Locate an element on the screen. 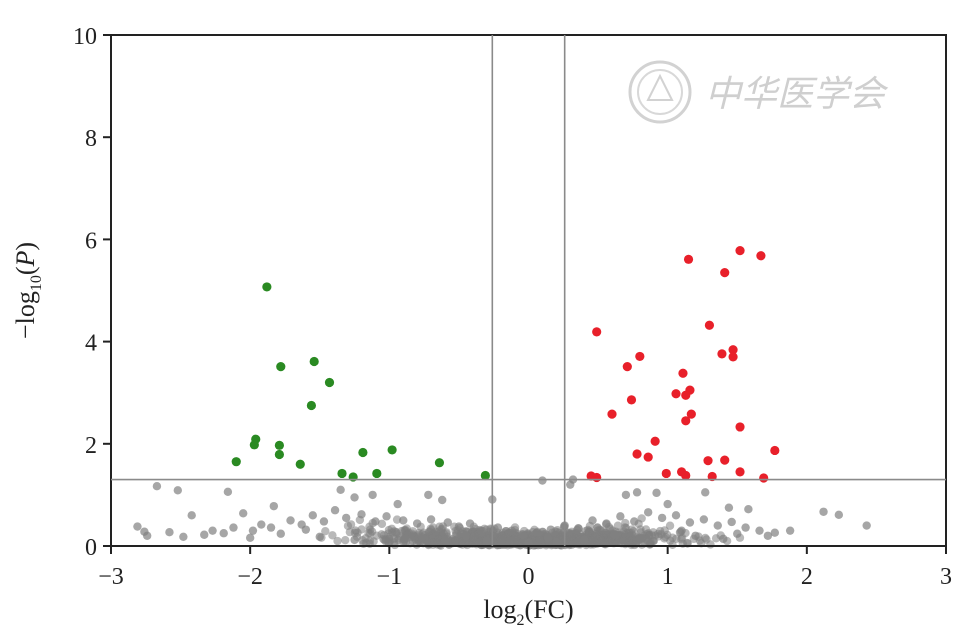 Image resolution: width=969 pixels, height=638 pixels. x-tick-label: 0 is located at coordinates (529, 577).